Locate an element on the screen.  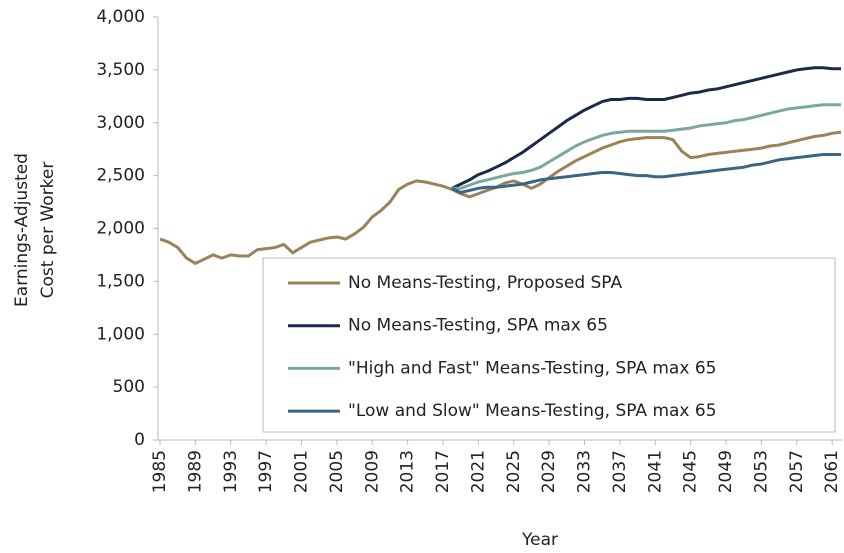
x-tick-label: 2053 is located at coordinates (761, 471).